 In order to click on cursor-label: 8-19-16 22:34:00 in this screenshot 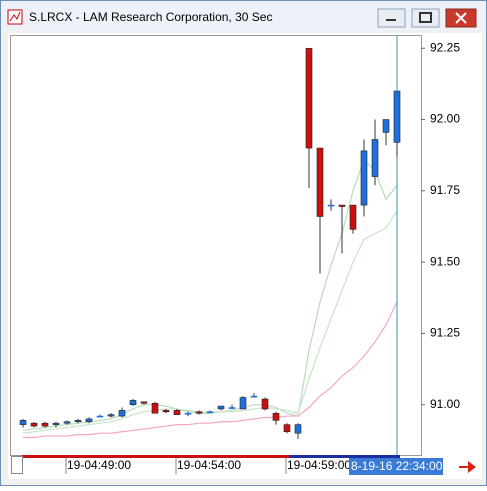, I will do `click(397, 466)`.